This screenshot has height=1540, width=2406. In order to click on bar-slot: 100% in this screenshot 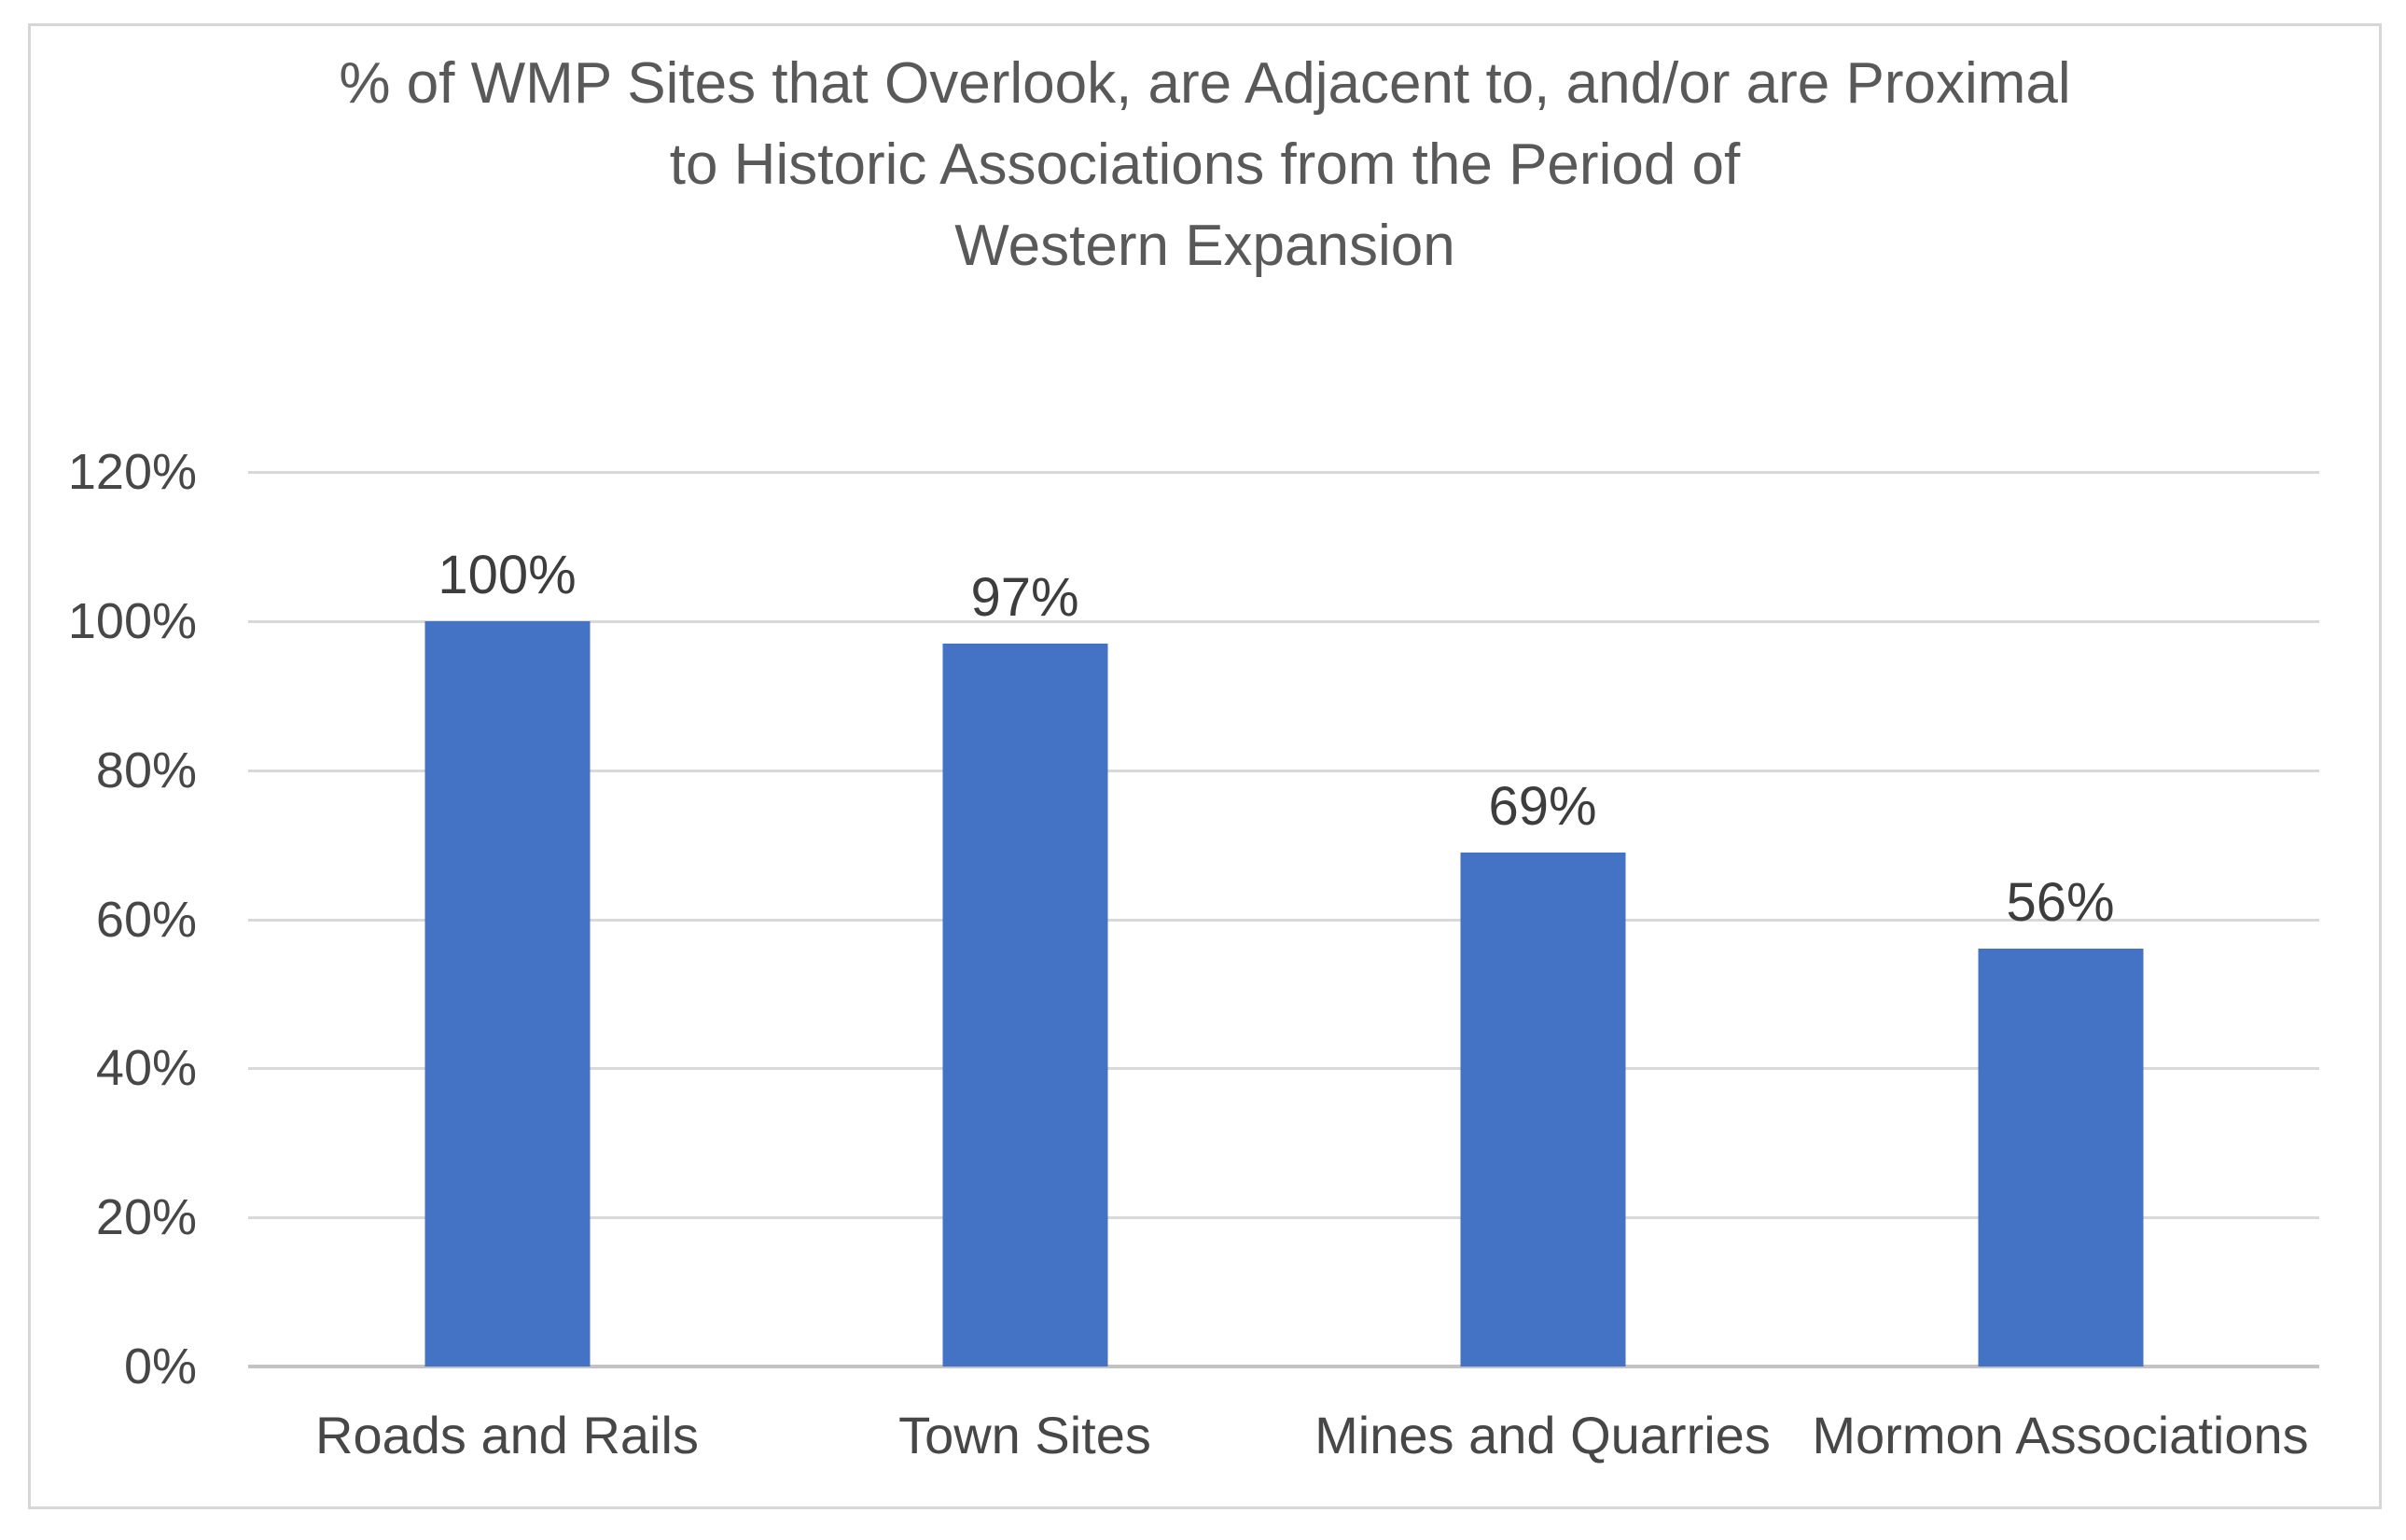, I will do `click(507, 920)`.